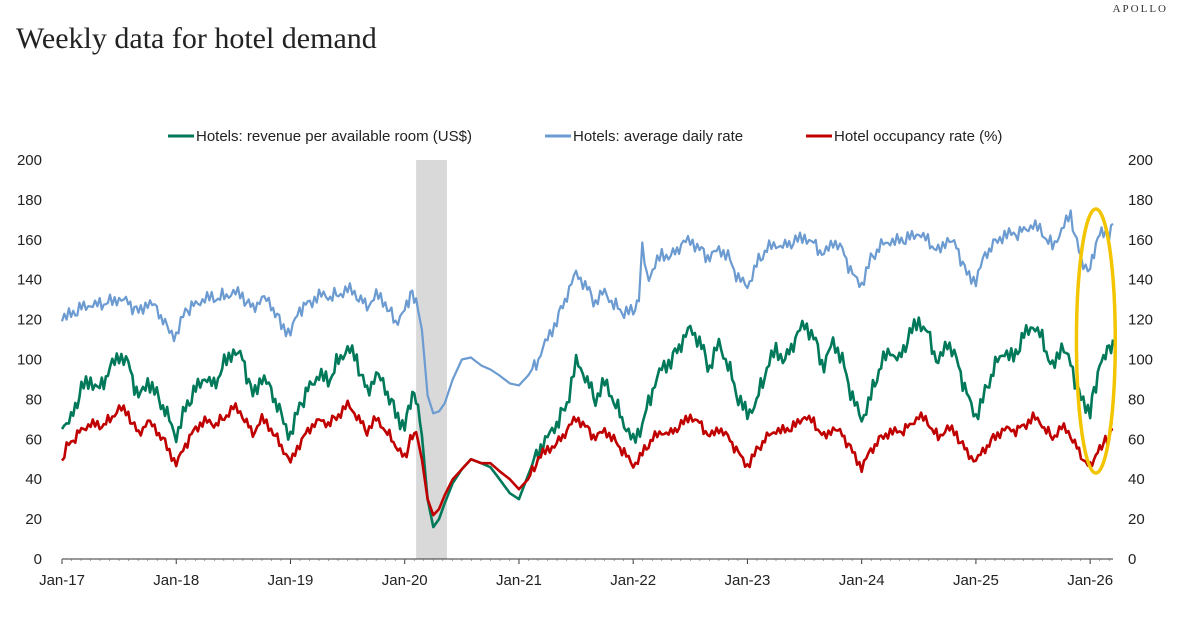  What do you see at coordinates (633, 580) in the screenshot?
I see `x-tick-label: Jan-22` at bounding box center [633, 580].